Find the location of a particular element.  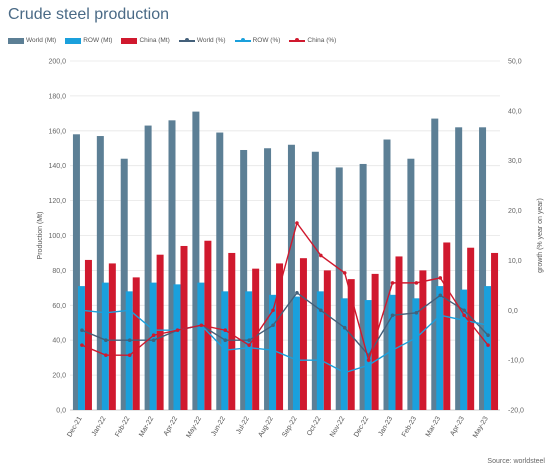

legend-line-china-pct is located at coordinates (297, 40).